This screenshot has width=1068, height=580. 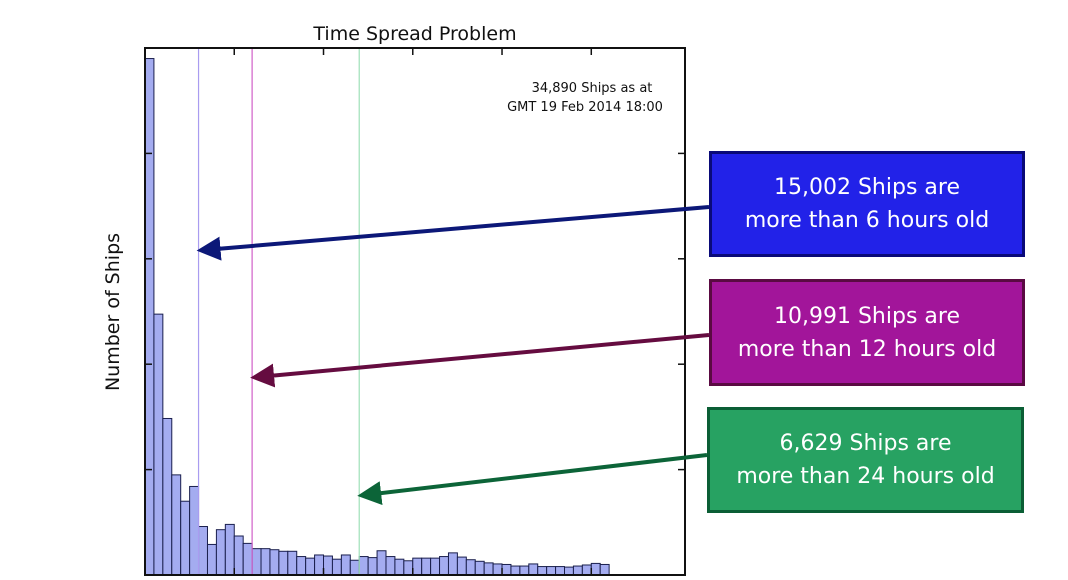 I want to click on callout-24-hours-line1: 6,629 Ships are, so click(x=865, y=443).